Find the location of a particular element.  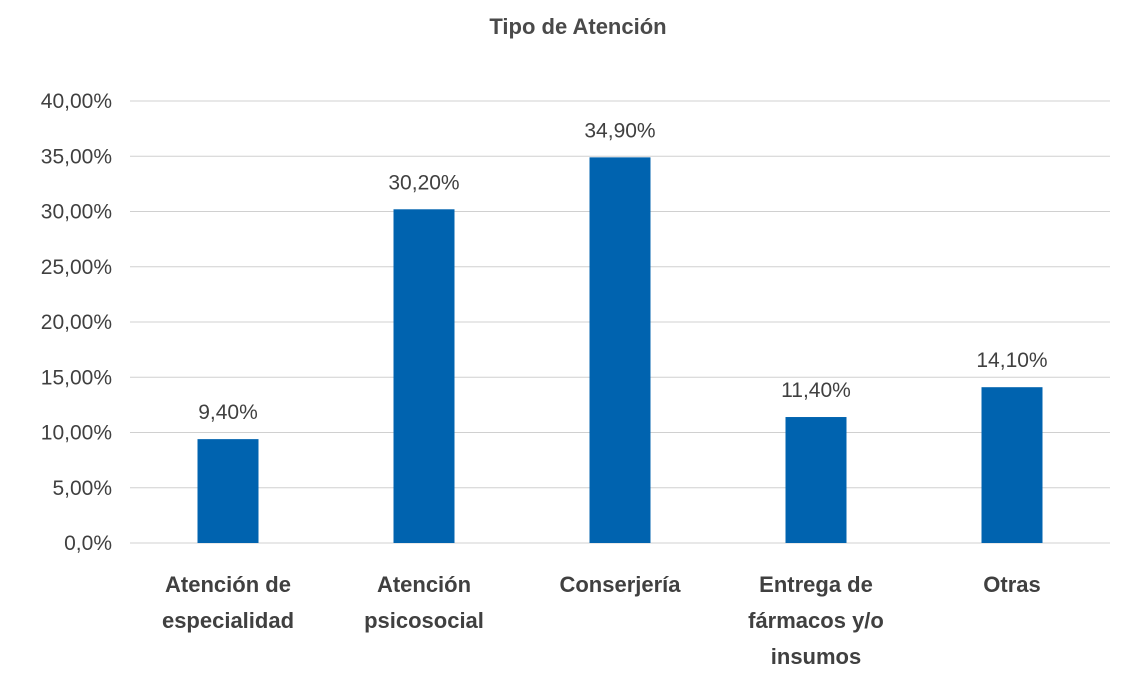

x-tick-label: Atención de especialidad is located at coordinates (228, 602).